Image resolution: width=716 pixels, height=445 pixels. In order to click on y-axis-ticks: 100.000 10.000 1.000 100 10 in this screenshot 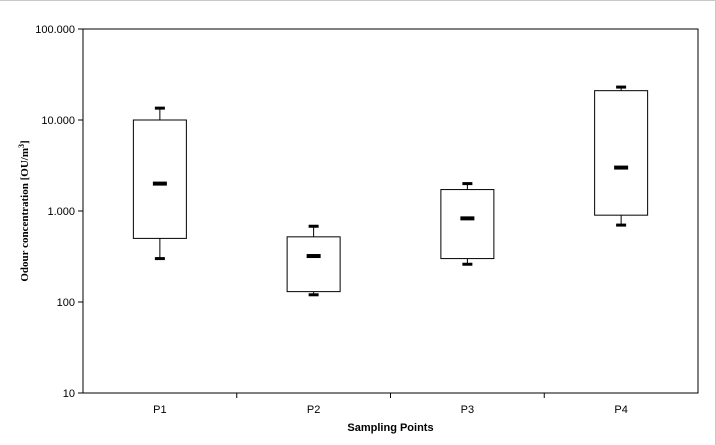, I will do `click(59, 212)`.